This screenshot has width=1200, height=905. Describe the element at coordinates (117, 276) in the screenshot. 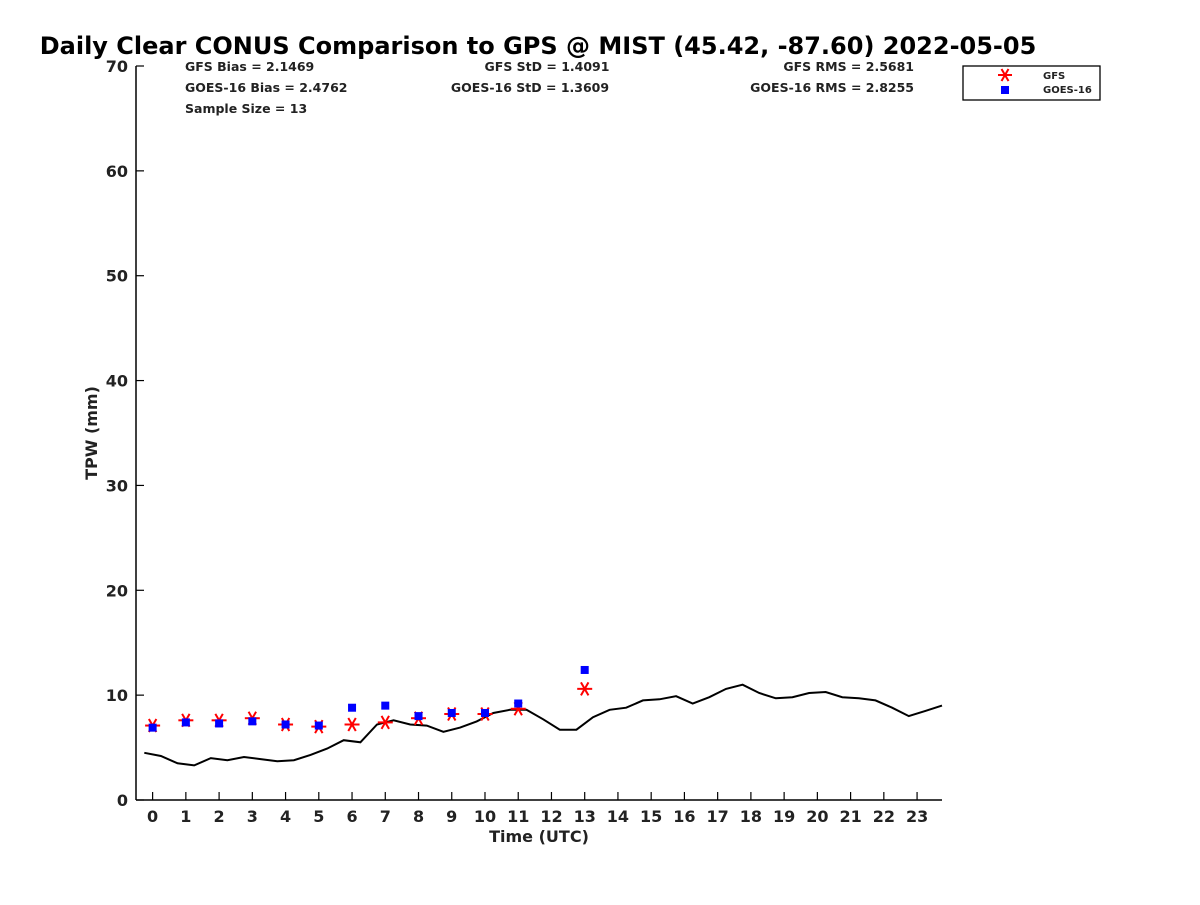

I see `y-tick-label: 50` at that location.